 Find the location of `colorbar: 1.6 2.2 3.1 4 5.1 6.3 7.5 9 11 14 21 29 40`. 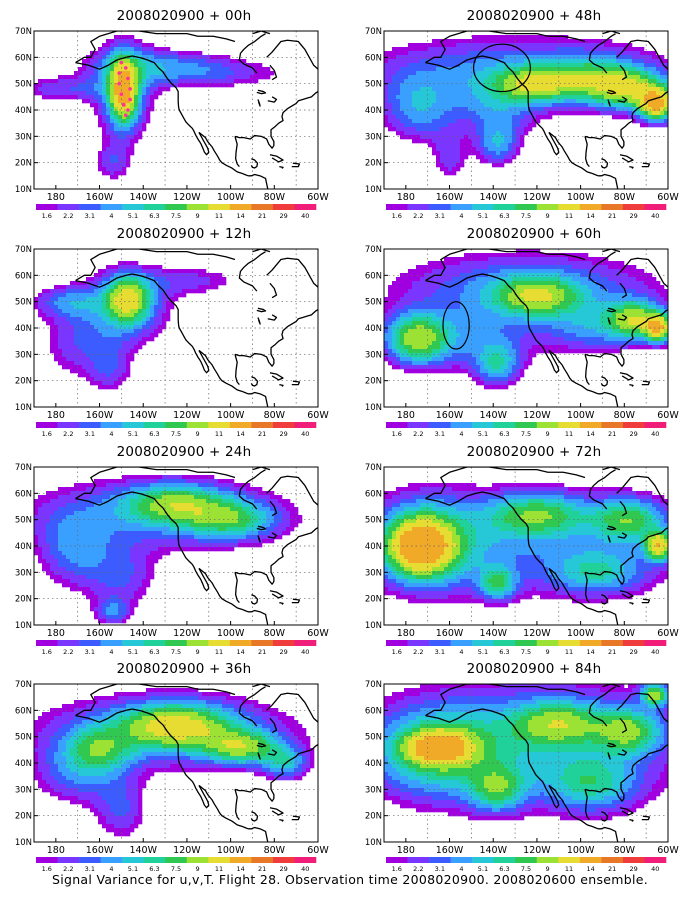

colorbar: 1.6 2.2 3.1 4 5.1 6.3 7.5 9 11 14 21 29 40 is located at coordinates (176, 430).